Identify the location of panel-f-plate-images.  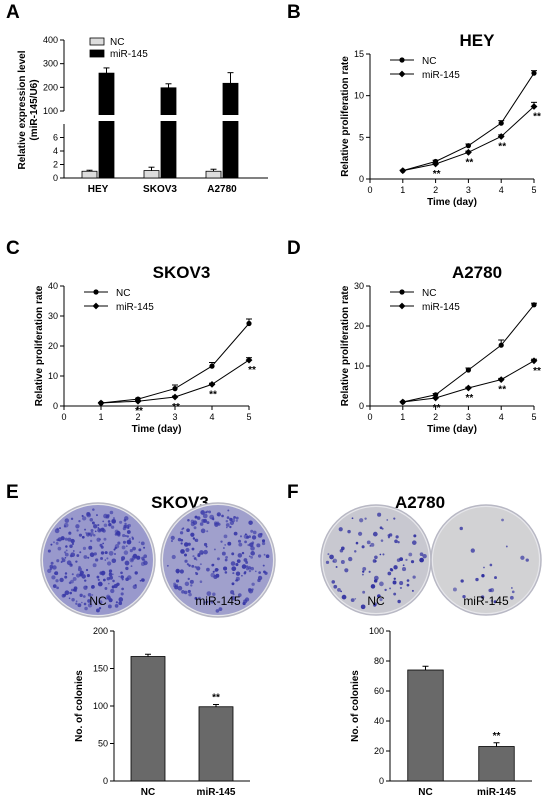
(431, 560).